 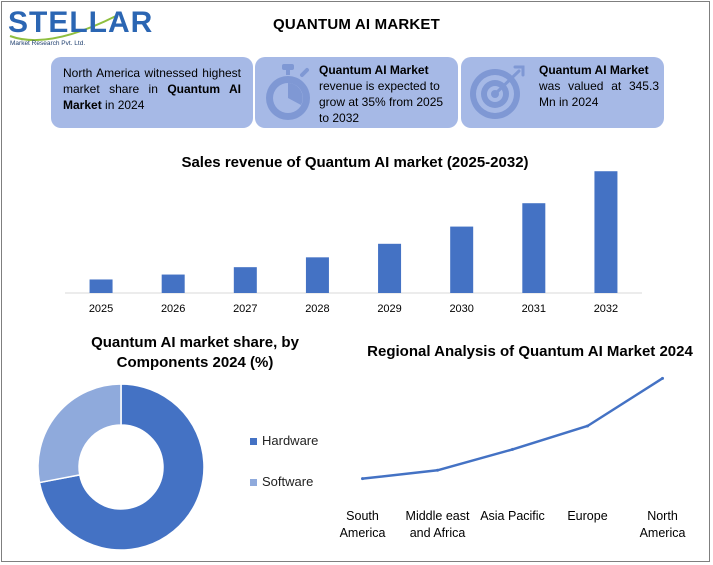 What do you see at coordinates (48, 43) in the screenshot?
I see `logo-subtext: Market Research Pvt. Ltd.` at bounding box center [48, 43].